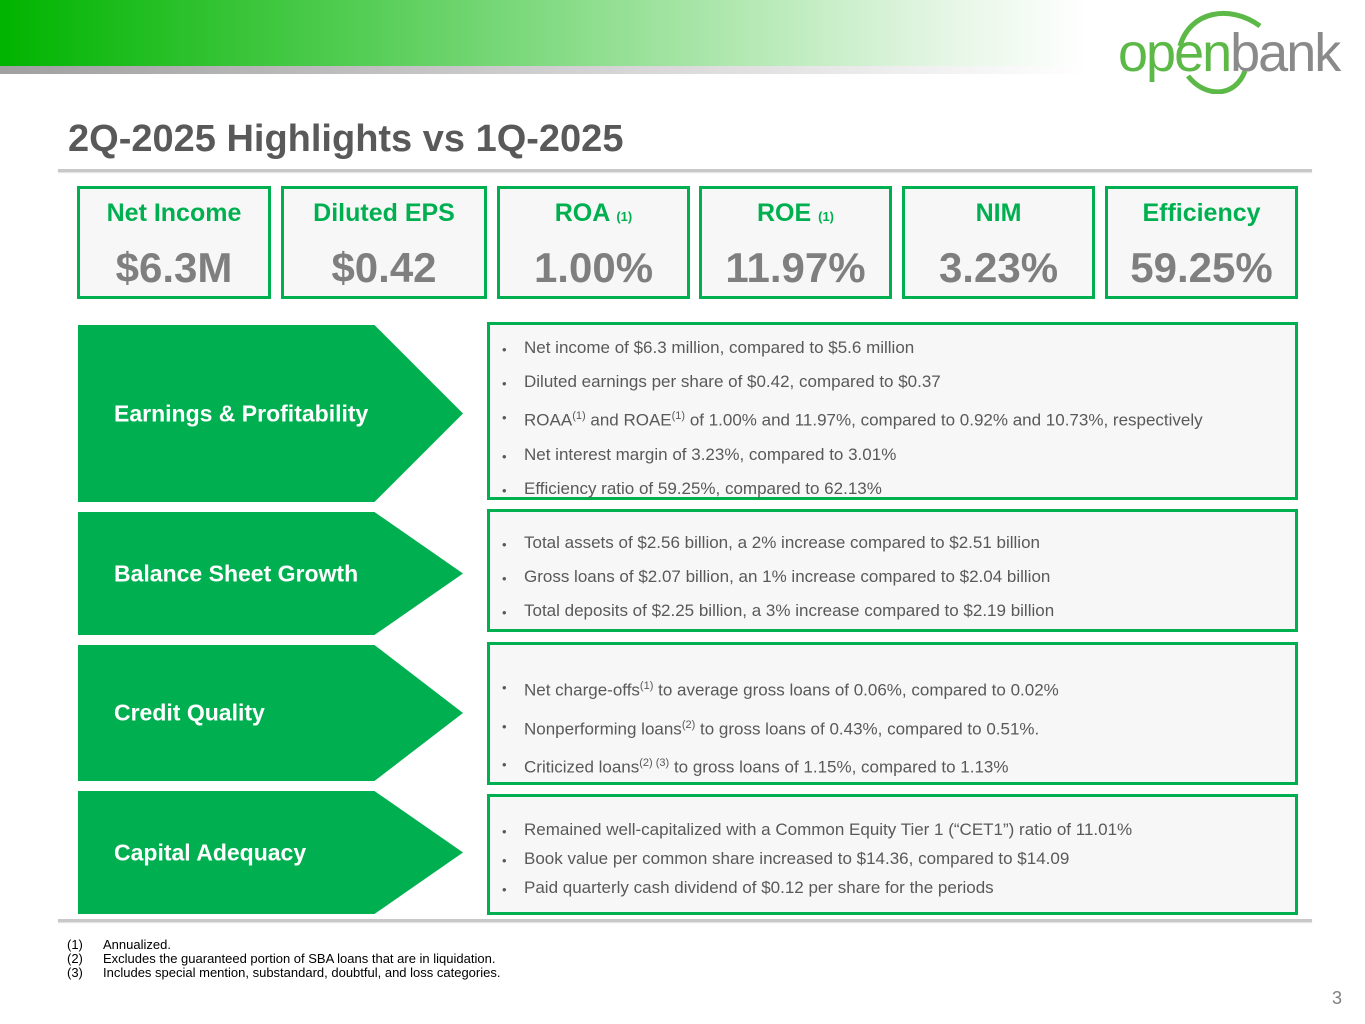  What do you see at coordinates (795, 242) in the screenshot?
I see `metric-card: ROE (1) 11.97%` at bounding box center [795, 242].